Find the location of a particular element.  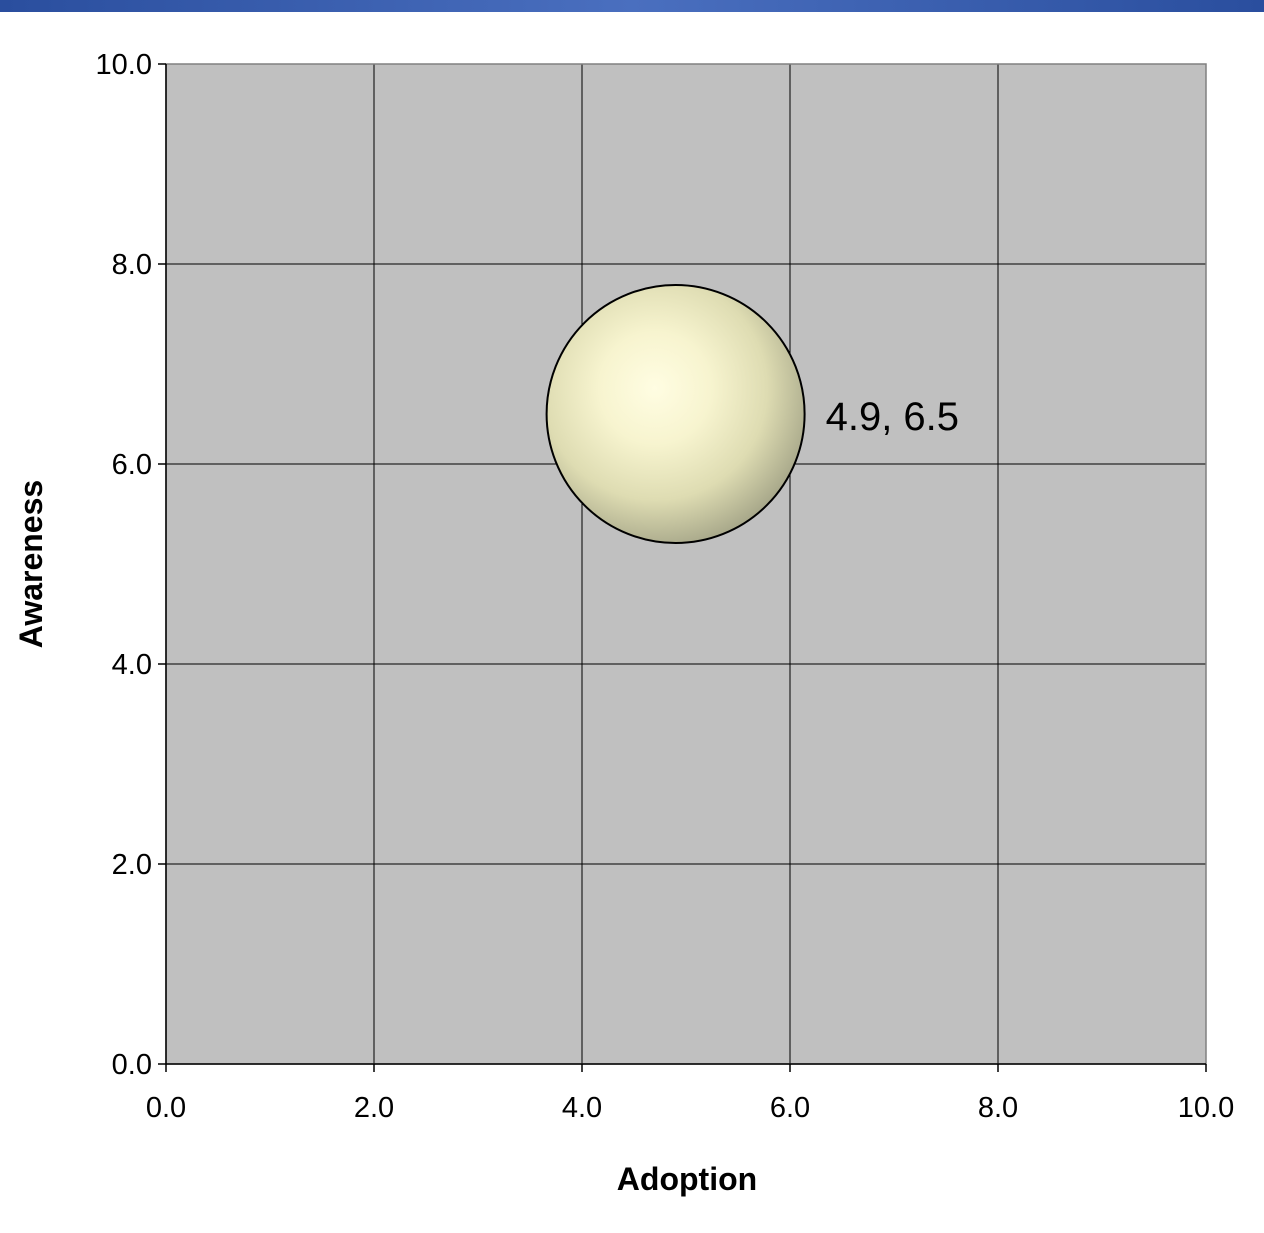

x-axis-title: Adoption is located at coordinates (687, 1179).